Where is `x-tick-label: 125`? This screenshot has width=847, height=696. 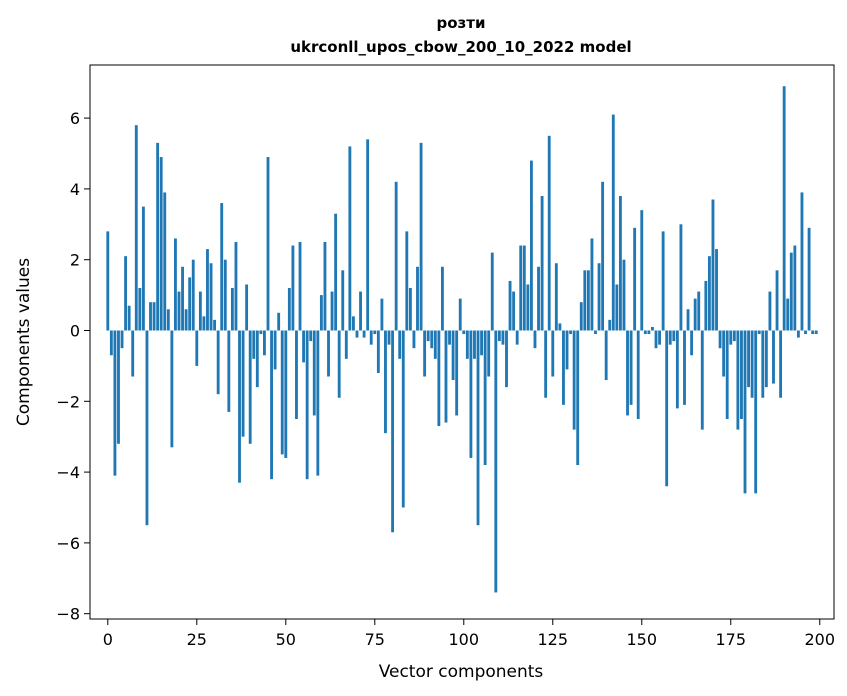 x-tick-label: 125 is located at coordinates (553, 639).